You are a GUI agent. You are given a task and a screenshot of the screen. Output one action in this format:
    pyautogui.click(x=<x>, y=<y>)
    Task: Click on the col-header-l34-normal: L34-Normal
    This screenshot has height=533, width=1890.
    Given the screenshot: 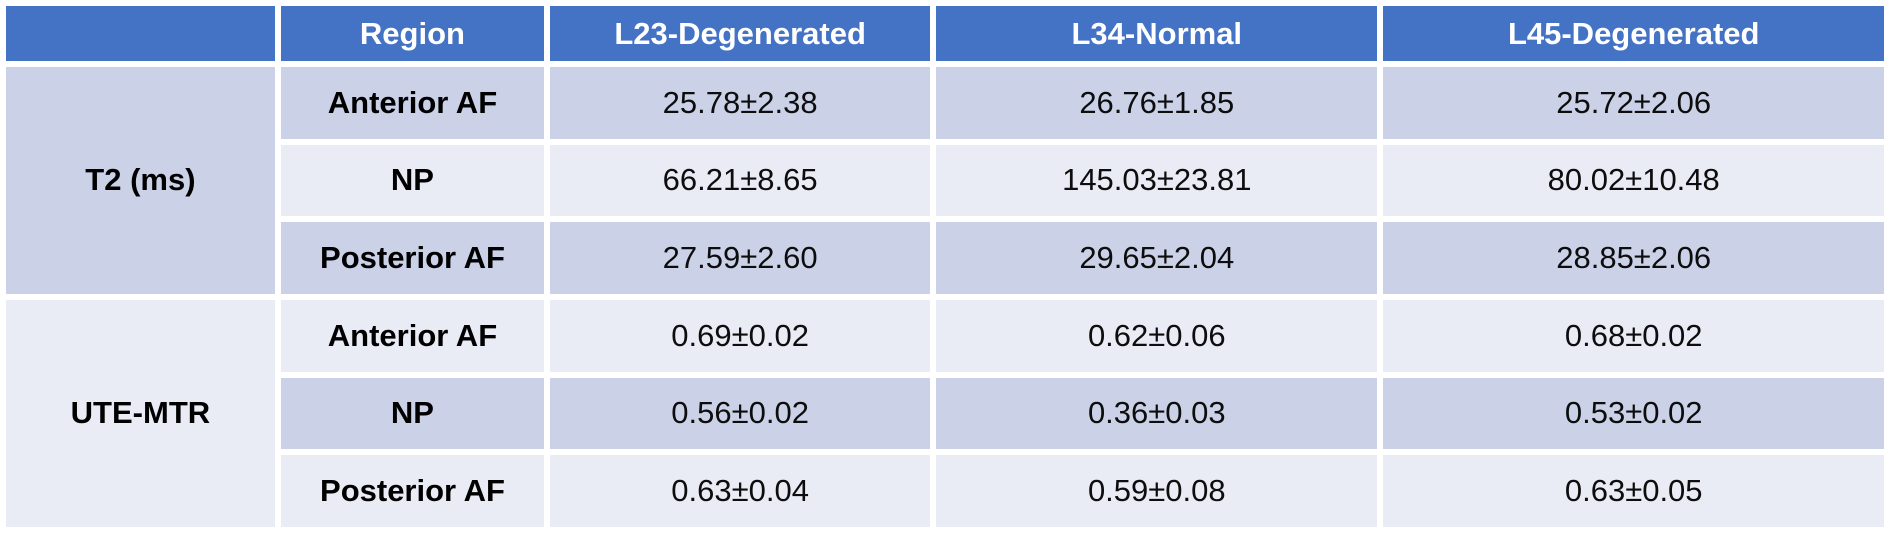 What is the action you would take?
    pyautogui.click(x=1157, y=33)
    